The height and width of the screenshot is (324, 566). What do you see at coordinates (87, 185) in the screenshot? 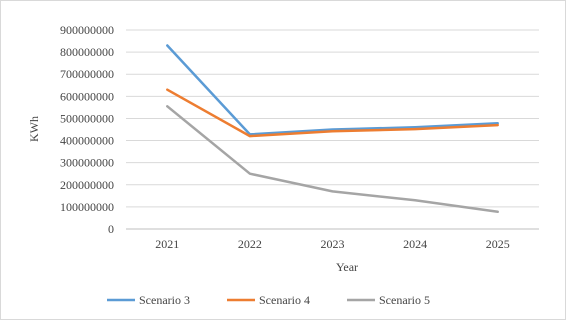
I see `y-tick-label: 200000000` at bounding box center [87, 185].